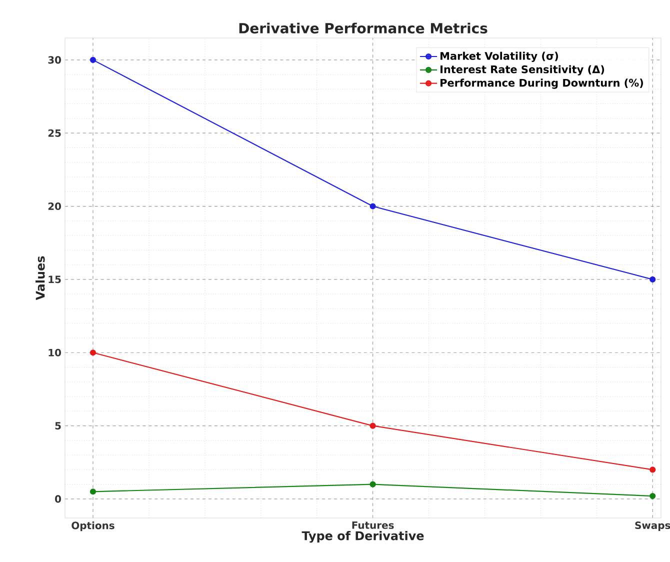 The image size is (670, 562). I want to click on legend-label: Performance During Downturn (%), so click(541, 83).